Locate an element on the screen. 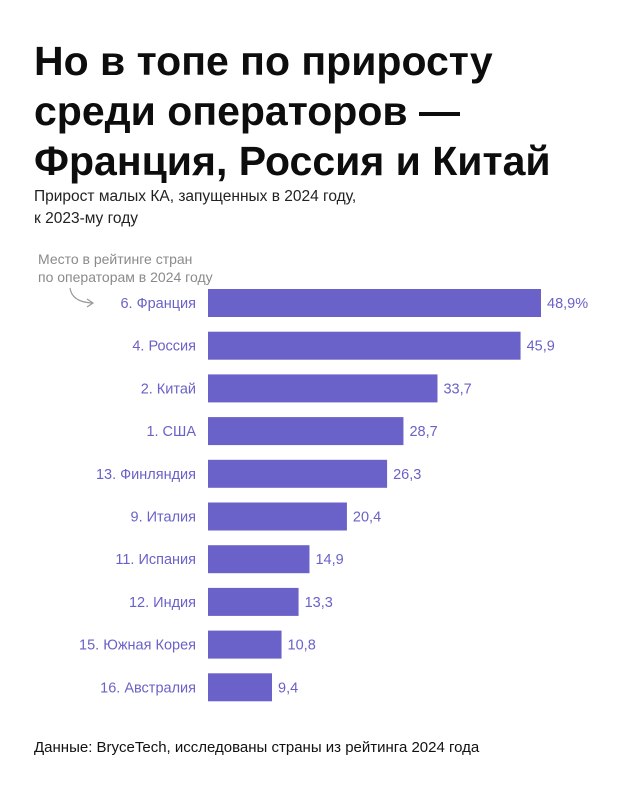 The image size is (640, 800). value-label: 10,8 is located at coordinates (302, 646).